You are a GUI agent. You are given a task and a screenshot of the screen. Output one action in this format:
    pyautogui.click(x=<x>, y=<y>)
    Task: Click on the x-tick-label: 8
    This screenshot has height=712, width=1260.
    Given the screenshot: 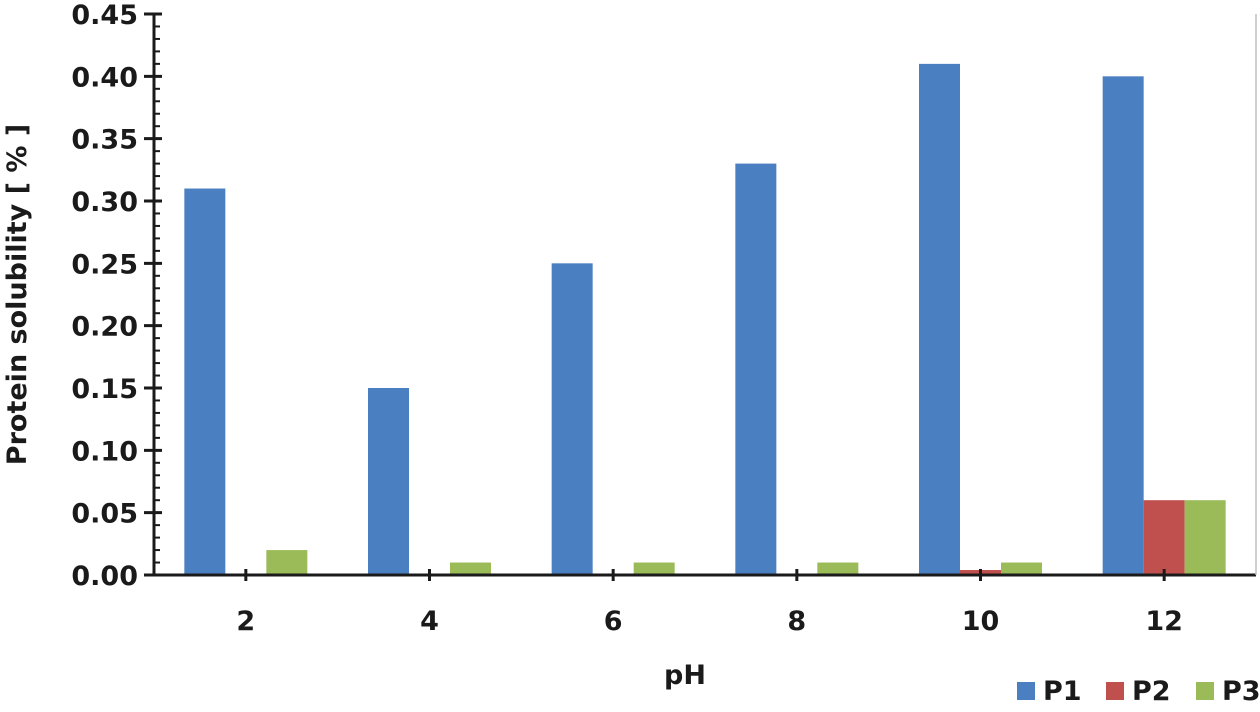 What is the action you would take?
    pyautogui.click(x=796, y=621)
    